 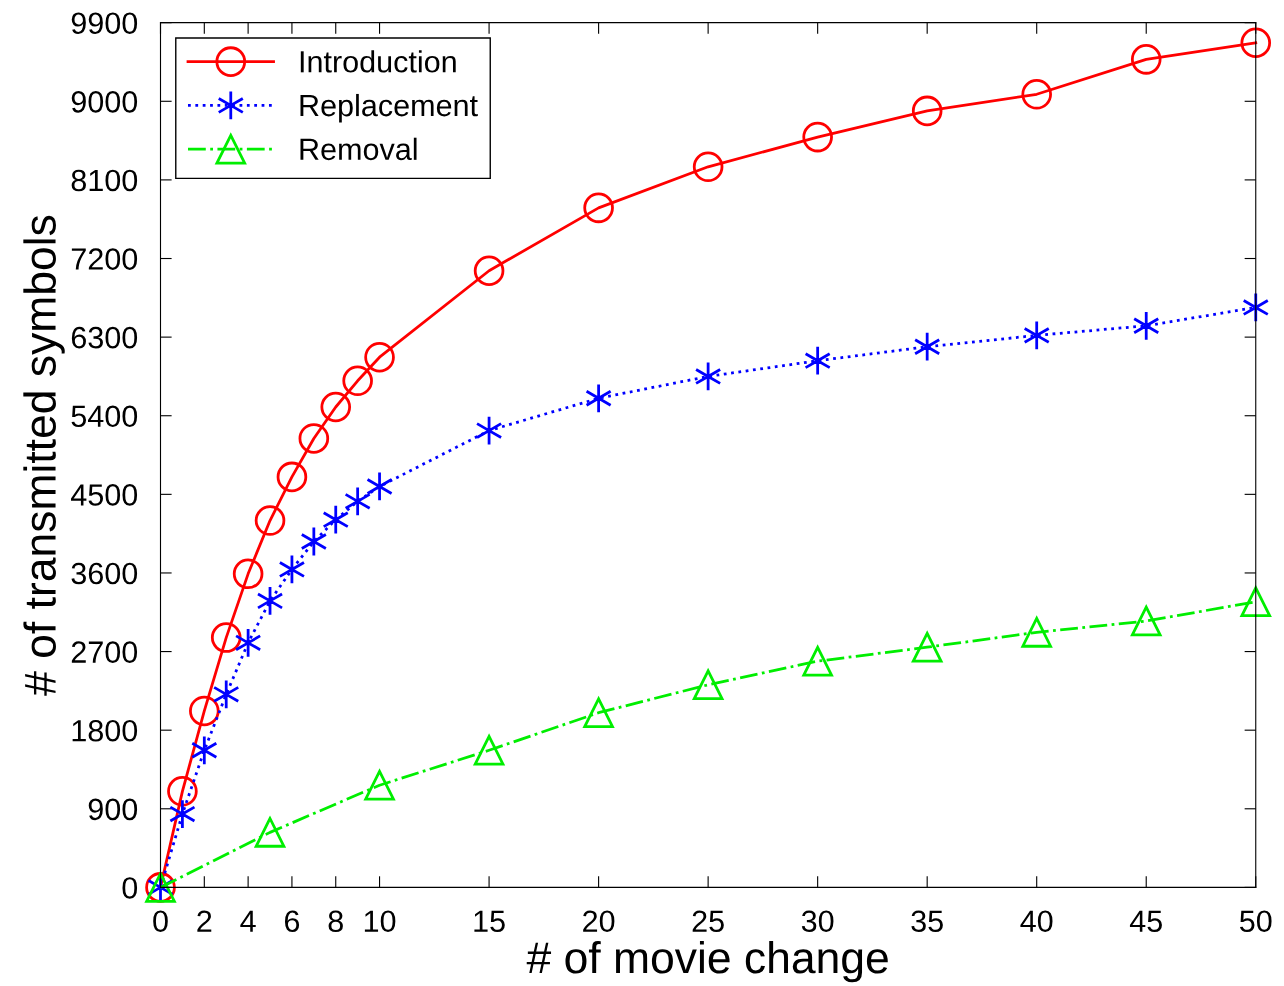 I want to click on y-tick-label: 7200, so click(x=104, y=259).